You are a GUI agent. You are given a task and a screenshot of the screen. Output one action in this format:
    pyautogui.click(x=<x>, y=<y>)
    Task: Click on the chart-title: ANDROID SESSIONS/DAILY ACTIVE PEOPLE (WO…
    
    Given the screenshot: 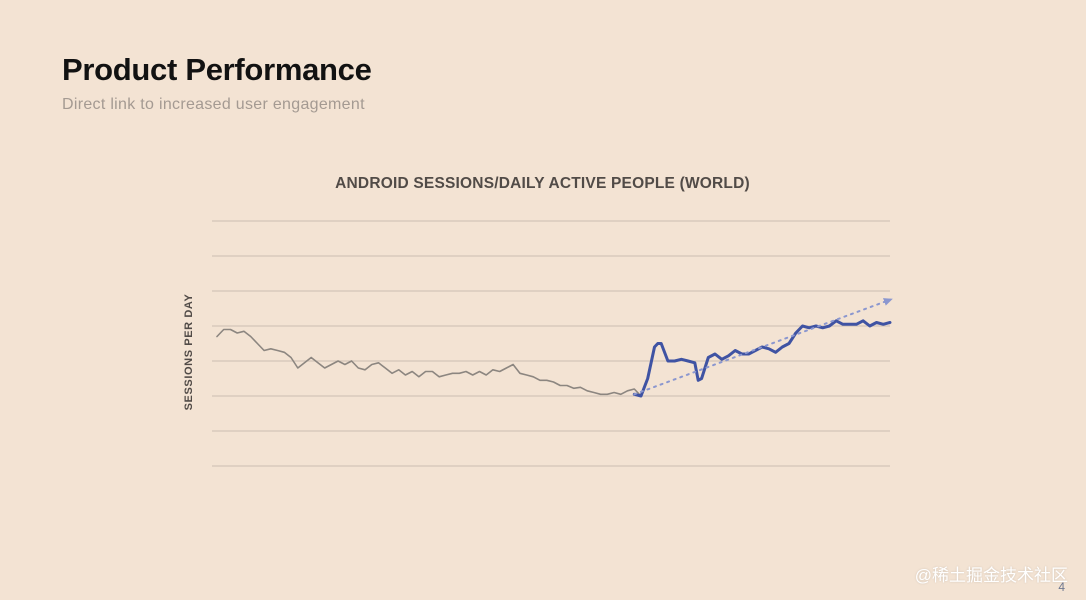 What is the action you would take?
    pyautogui.click(x=543, y=184)
    